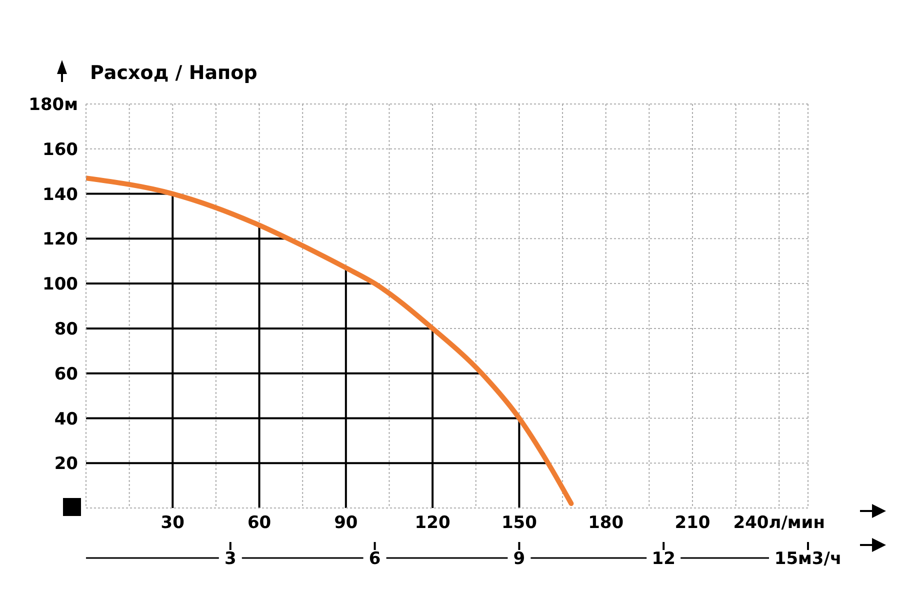 The width and height of the screenshot is (900, 600). I want to click on x2-tick-label: 3, so click(230, 559).